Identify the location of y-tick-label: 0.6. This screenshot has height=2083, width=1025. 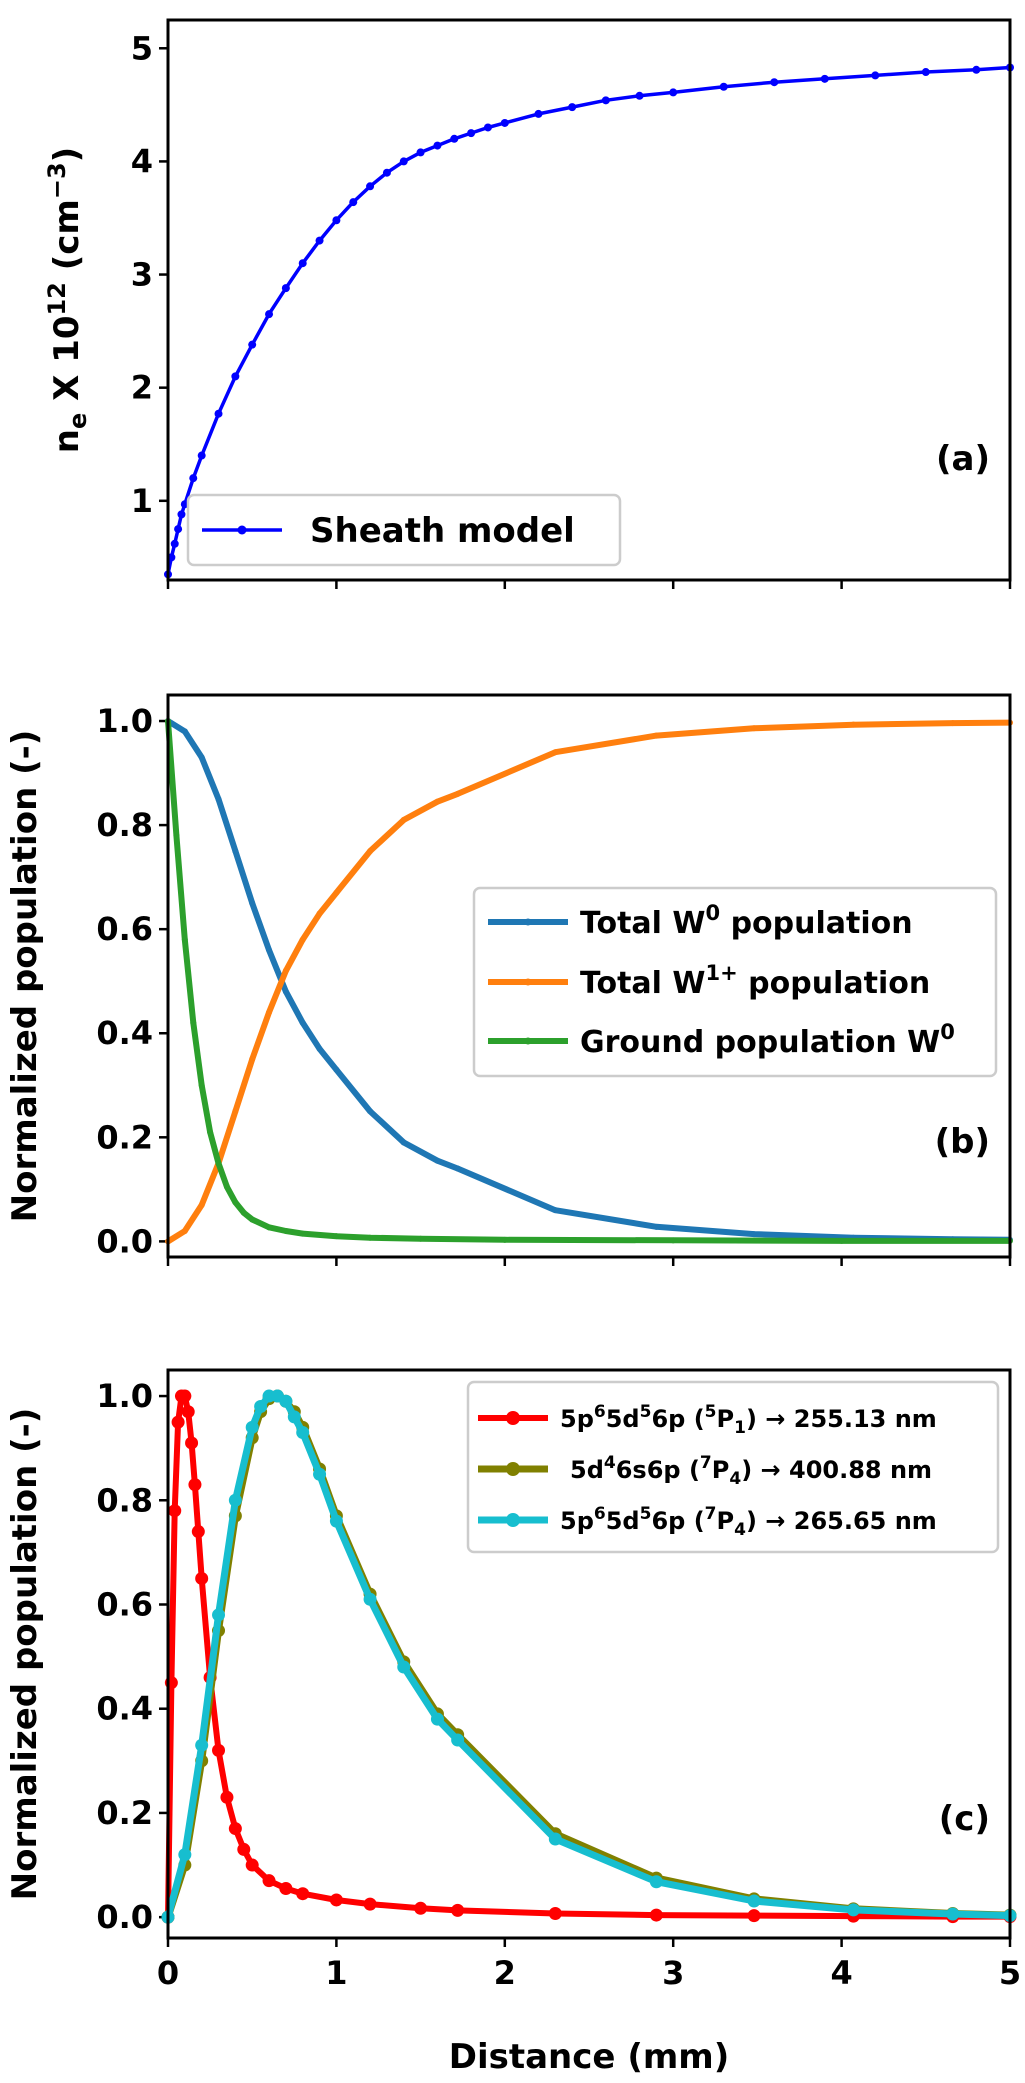
(124, 1604).